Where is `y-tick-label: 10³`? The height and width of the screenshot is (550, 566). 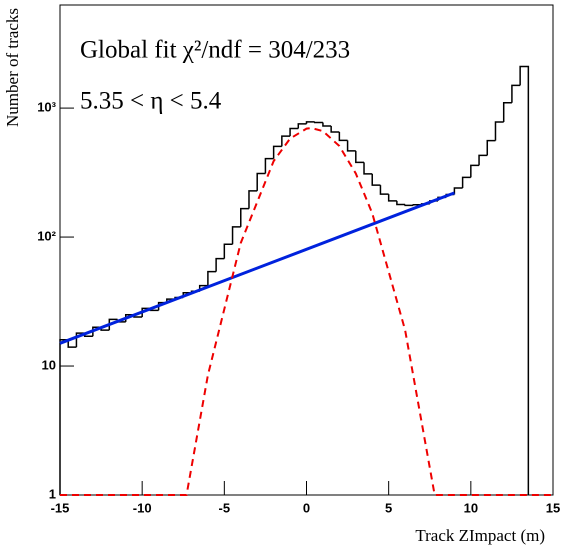 y-tick-label: 10³ is located at coordinates (46, 107).